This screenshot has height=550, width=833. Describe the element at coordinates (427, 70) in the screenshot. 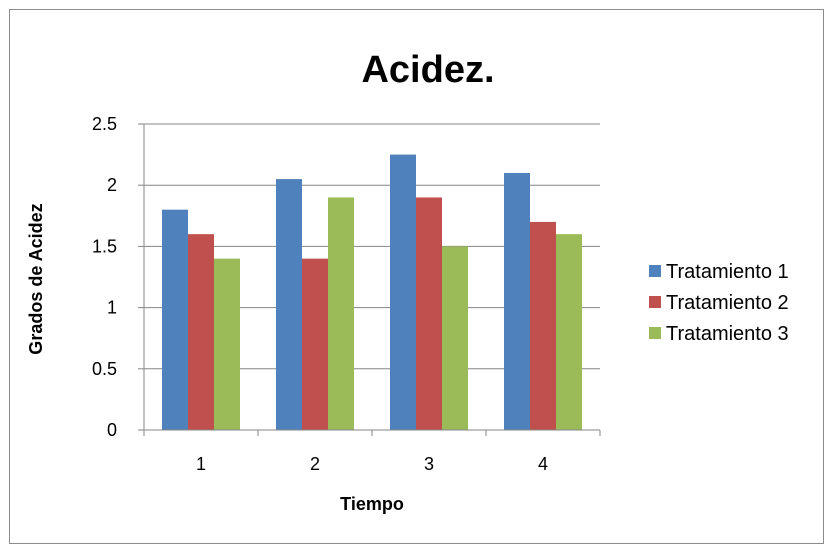

I see `chart-title: Acidez.` at that location.